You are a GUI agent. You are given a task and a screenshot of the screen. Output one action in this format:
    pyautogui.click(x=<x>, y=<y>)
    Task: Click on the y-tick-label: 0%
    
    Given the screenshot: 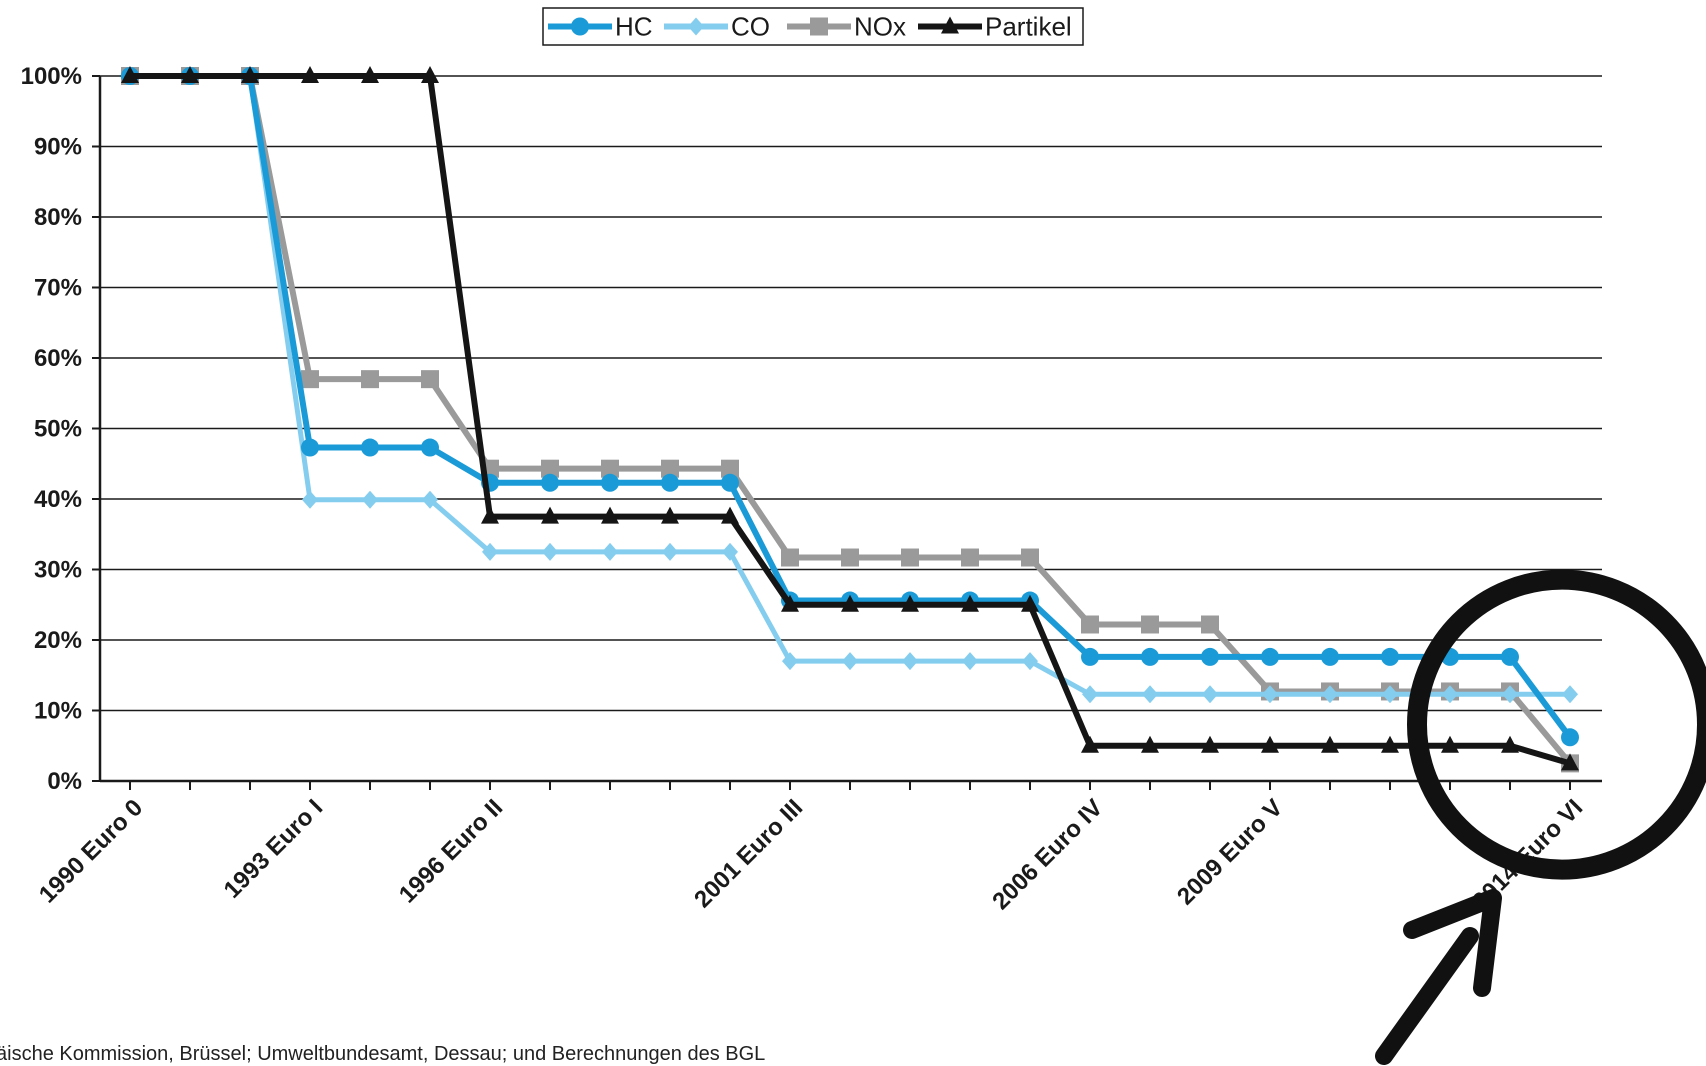 What is the action you would take?
    pyautogui.click(x=64, y=781)
    